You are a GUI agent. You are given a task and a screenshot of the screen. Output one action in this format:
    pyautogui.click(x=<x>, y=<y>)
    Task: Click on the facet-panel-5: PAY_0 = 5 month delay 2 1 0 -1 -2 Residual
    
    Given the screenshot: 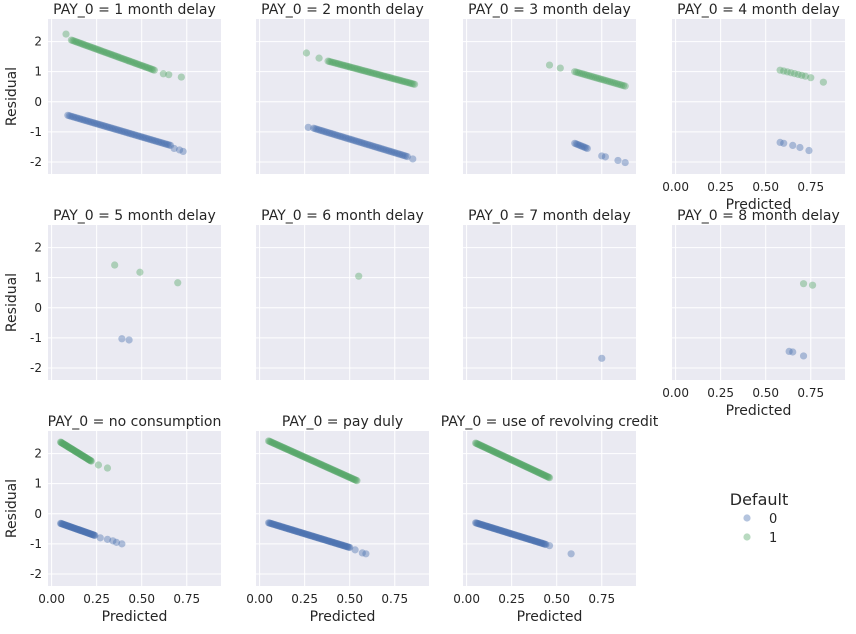 What is the action you would take?
    pyautogui.click(x=112, y=294)
    